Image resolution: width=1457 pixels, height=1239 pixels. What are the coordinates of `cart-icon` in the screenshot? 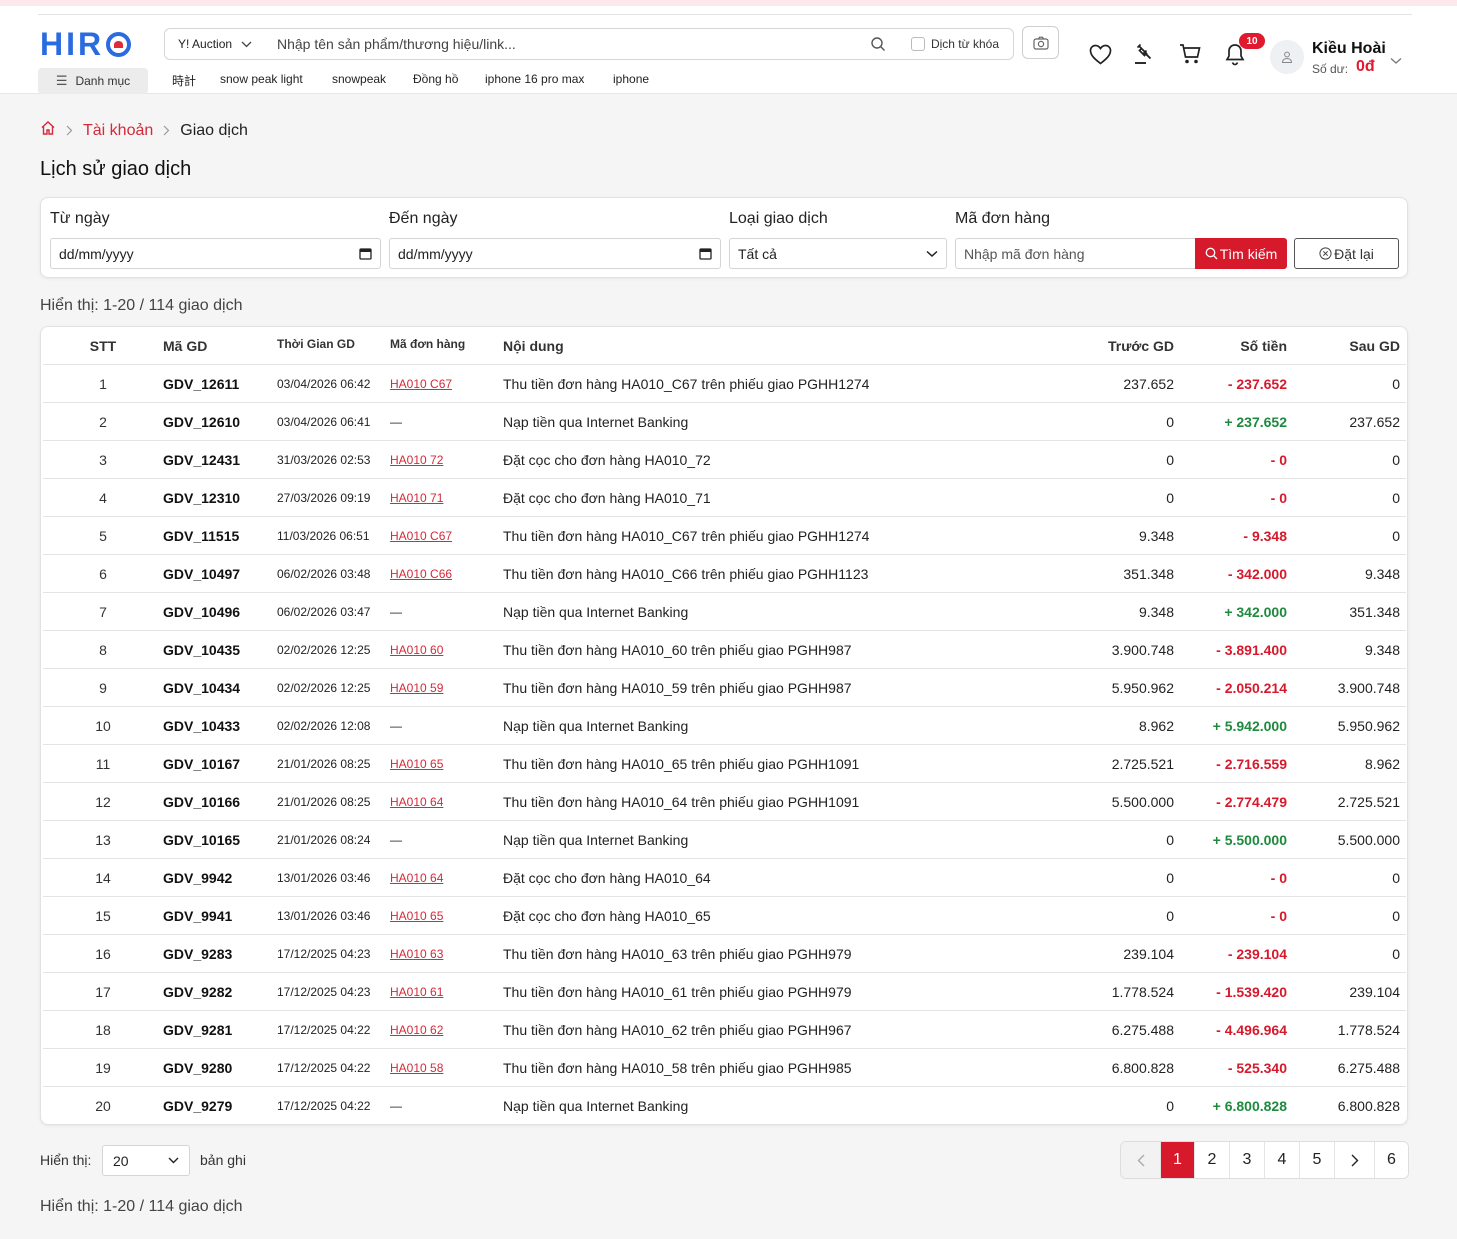 It's located at (1190, 54).